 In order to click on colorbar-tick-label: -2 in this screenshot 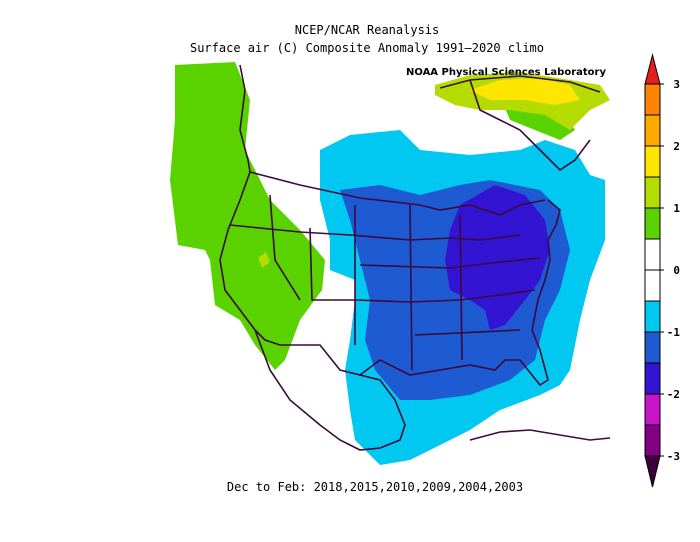, I will do `click(673, 394)`.